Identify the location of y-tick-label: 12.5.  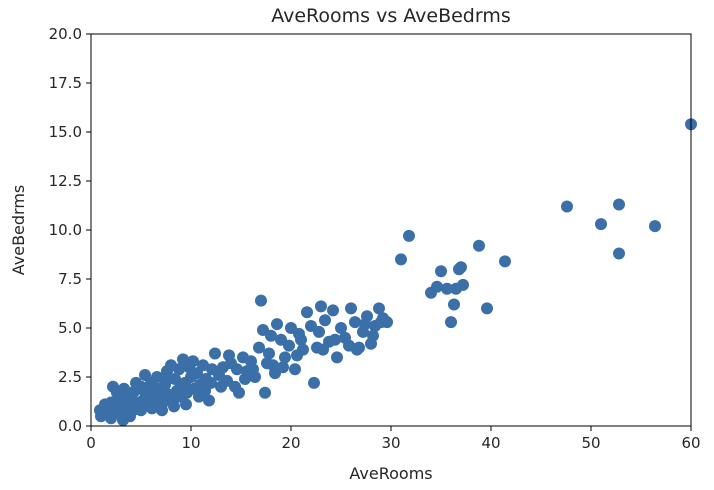
(65, 181).